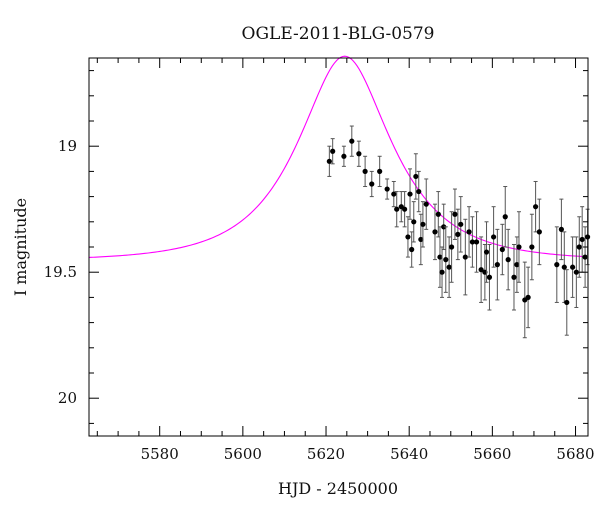 The image size is (600, 512). Describe the element at coordinates (326, 454) in the screenshot. I see `x-tick-label: 5620` at that location.